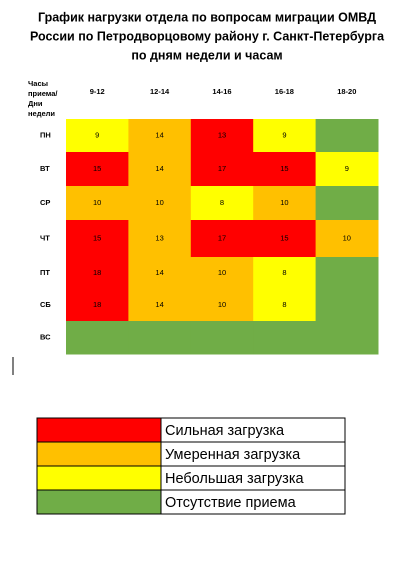 This screenshot has height=563, width=410. I want to click on legend-label: Отсутствие приема, so click(231, 503).